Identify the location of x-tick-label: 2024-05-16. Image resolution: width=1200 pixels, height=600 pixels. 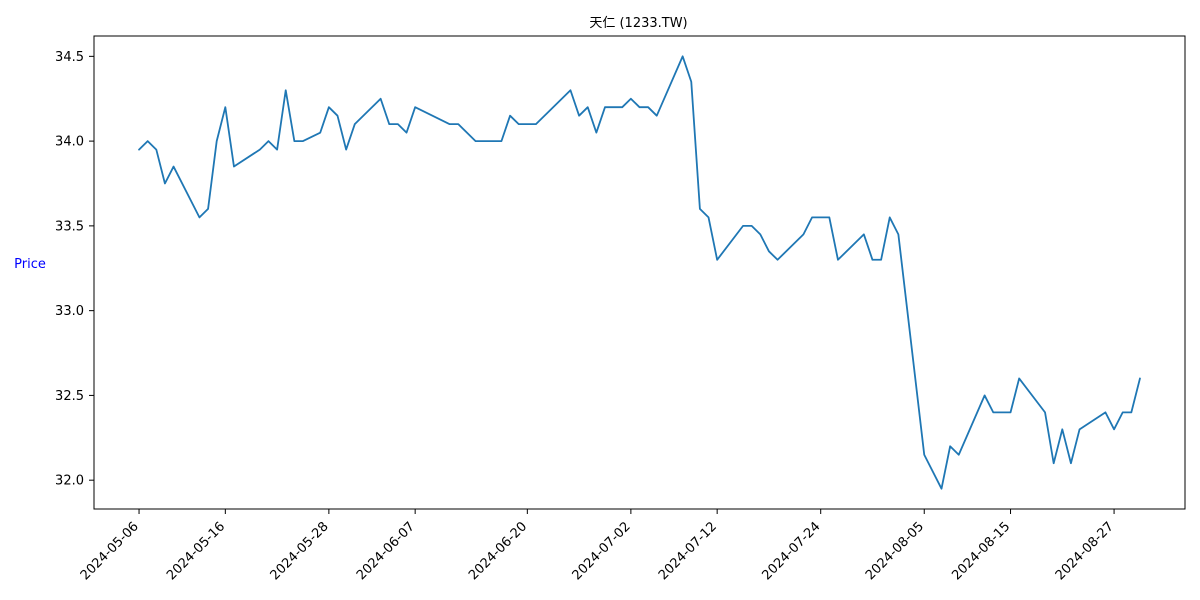
(196, 551).